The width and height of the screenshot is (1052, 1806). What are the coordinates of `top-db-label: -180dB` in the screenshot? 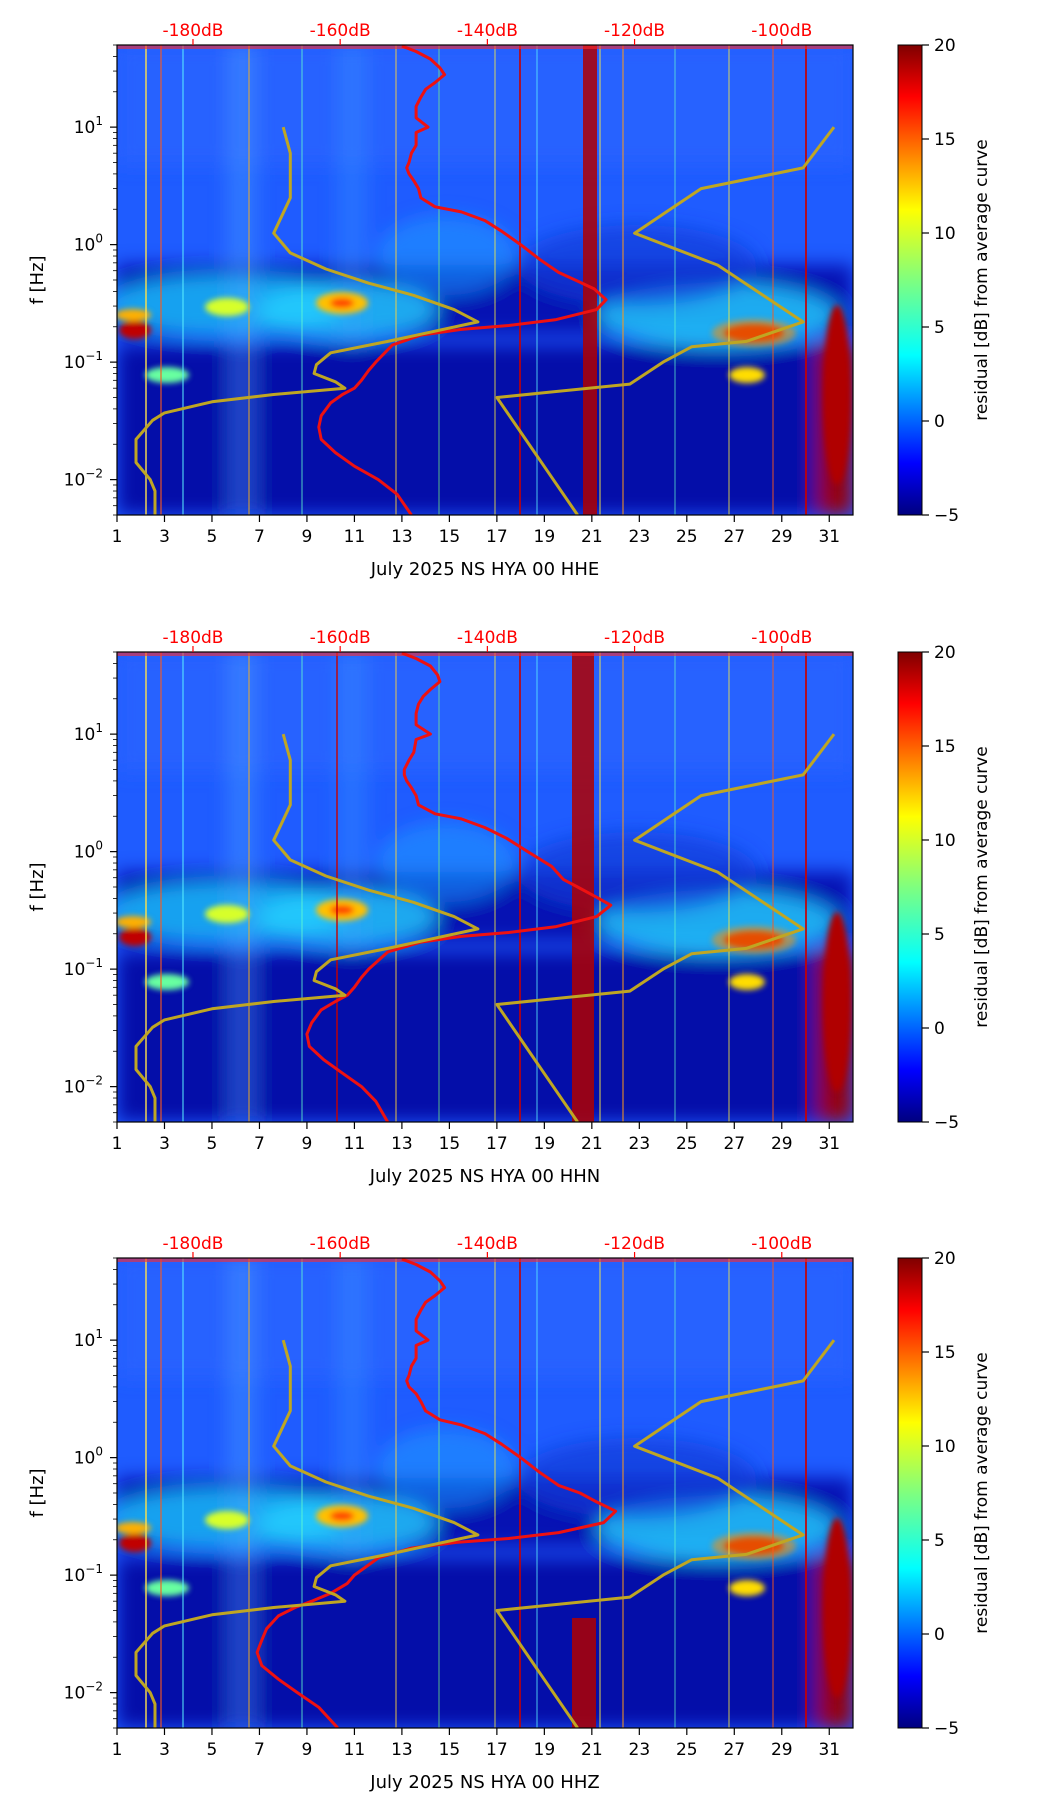 It's located at (192, 31).